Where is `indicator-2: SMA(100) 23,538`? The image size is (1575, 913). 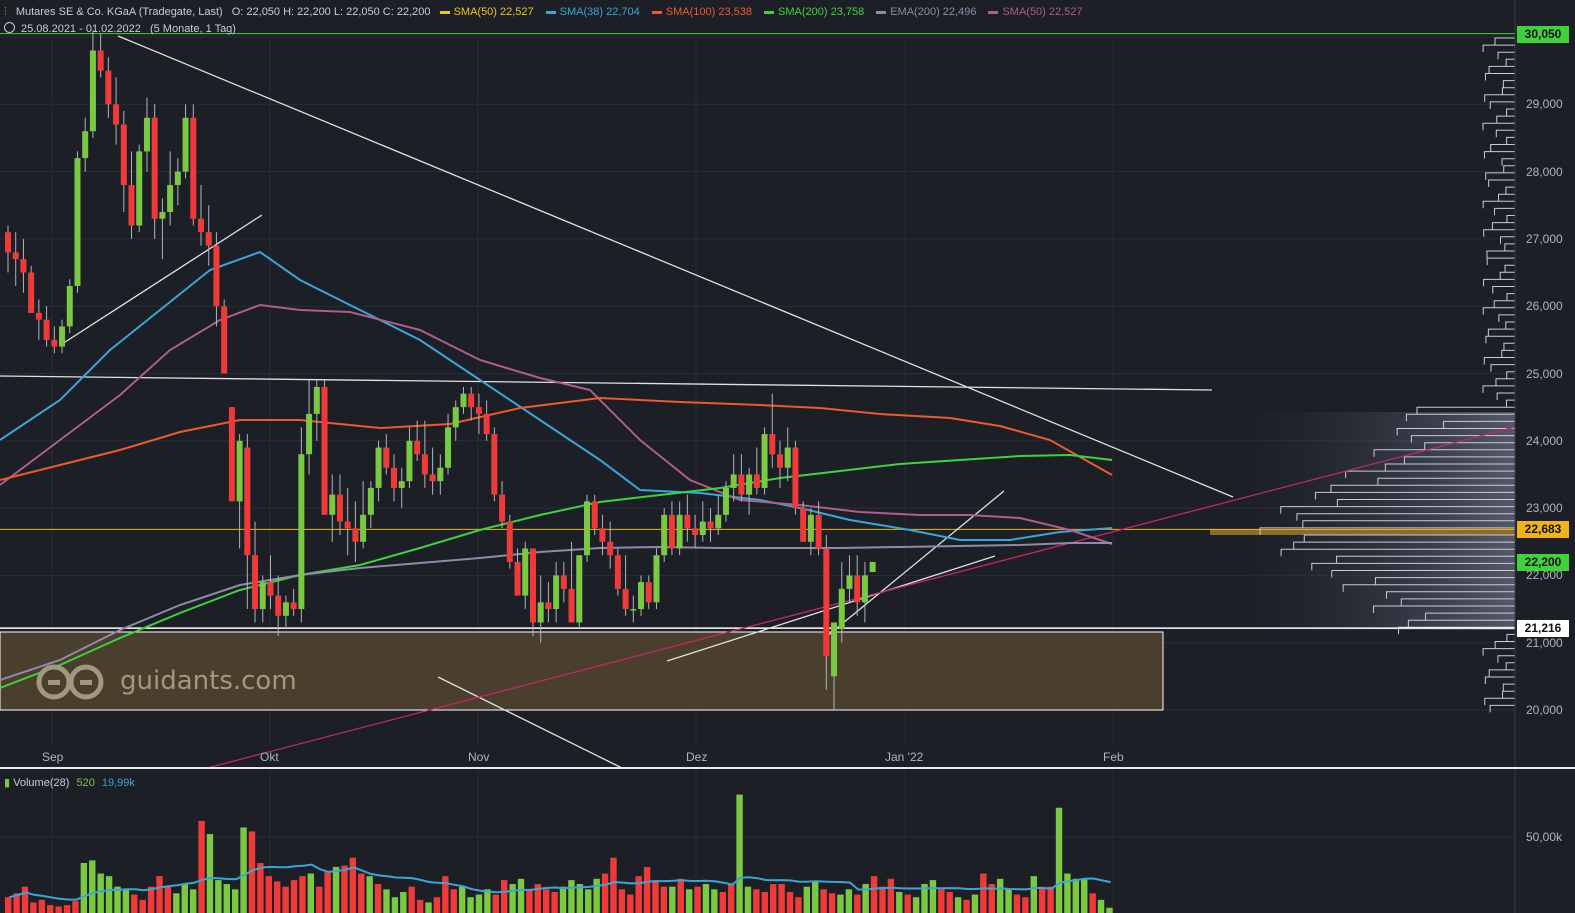 indicator-2: SMA(100) 23,538 is located at coordinates (704, 12).